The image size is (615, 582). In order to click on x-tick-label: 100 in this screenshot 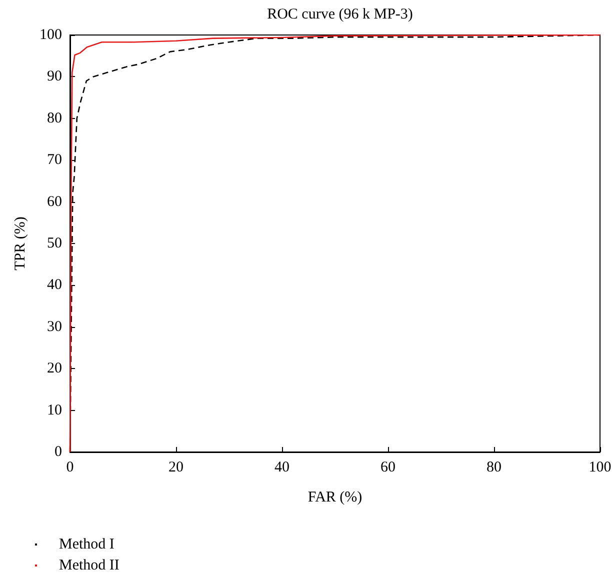, I will do `click(600, 468)`.